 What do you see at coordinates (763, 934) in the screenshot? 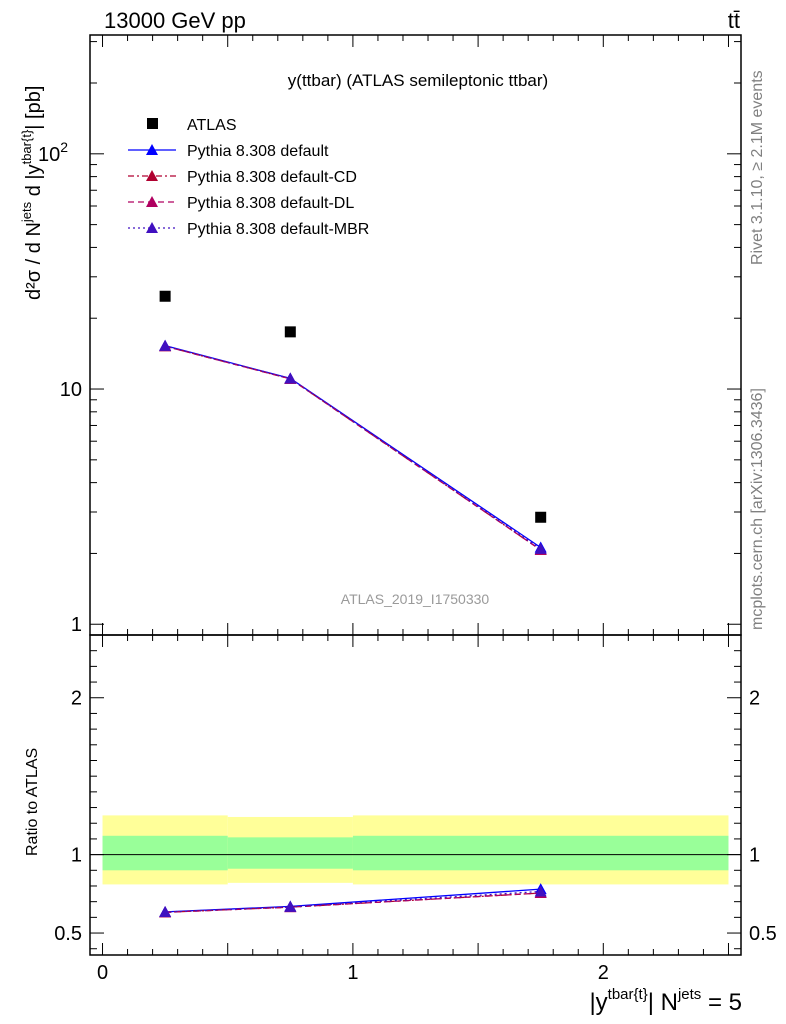
I see `ratio-y-tick-label-right: 0.5` at bounding box center [763, 934].